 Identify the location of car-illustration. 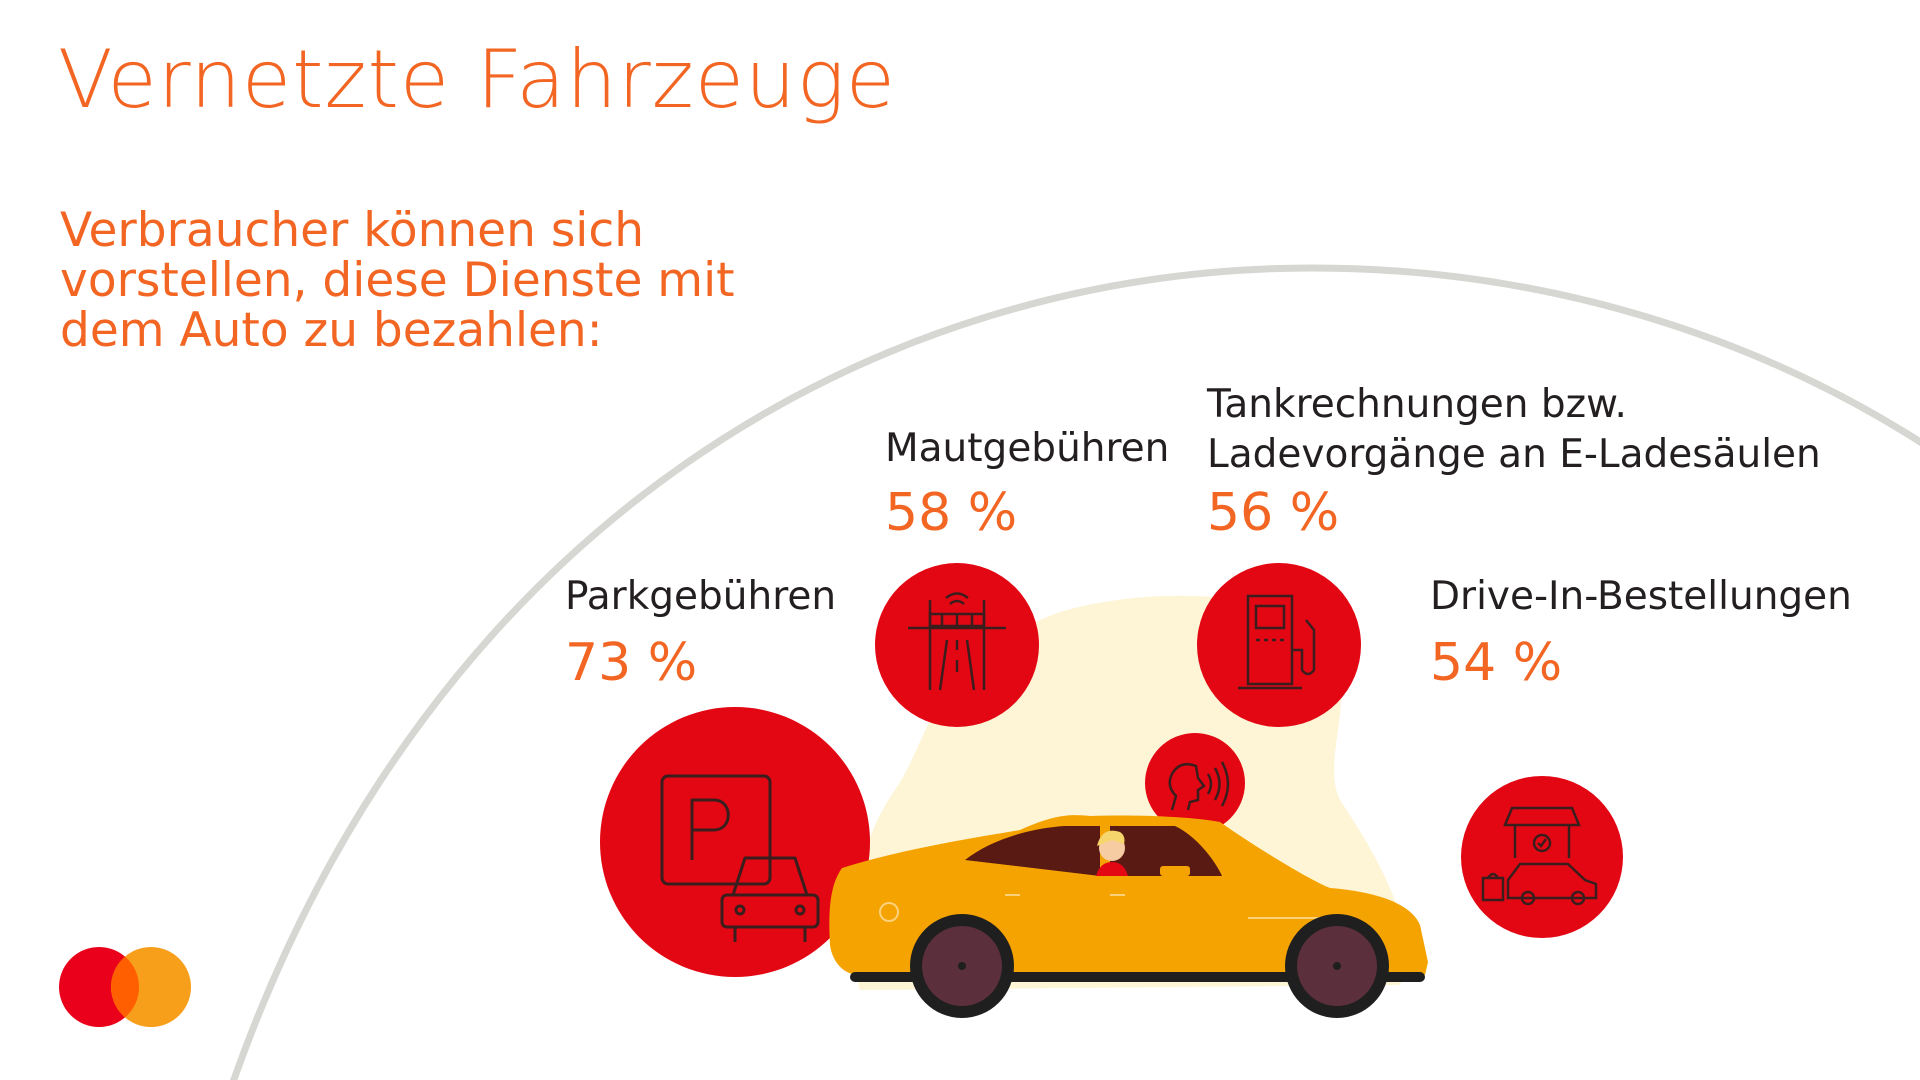
(1128, 916).